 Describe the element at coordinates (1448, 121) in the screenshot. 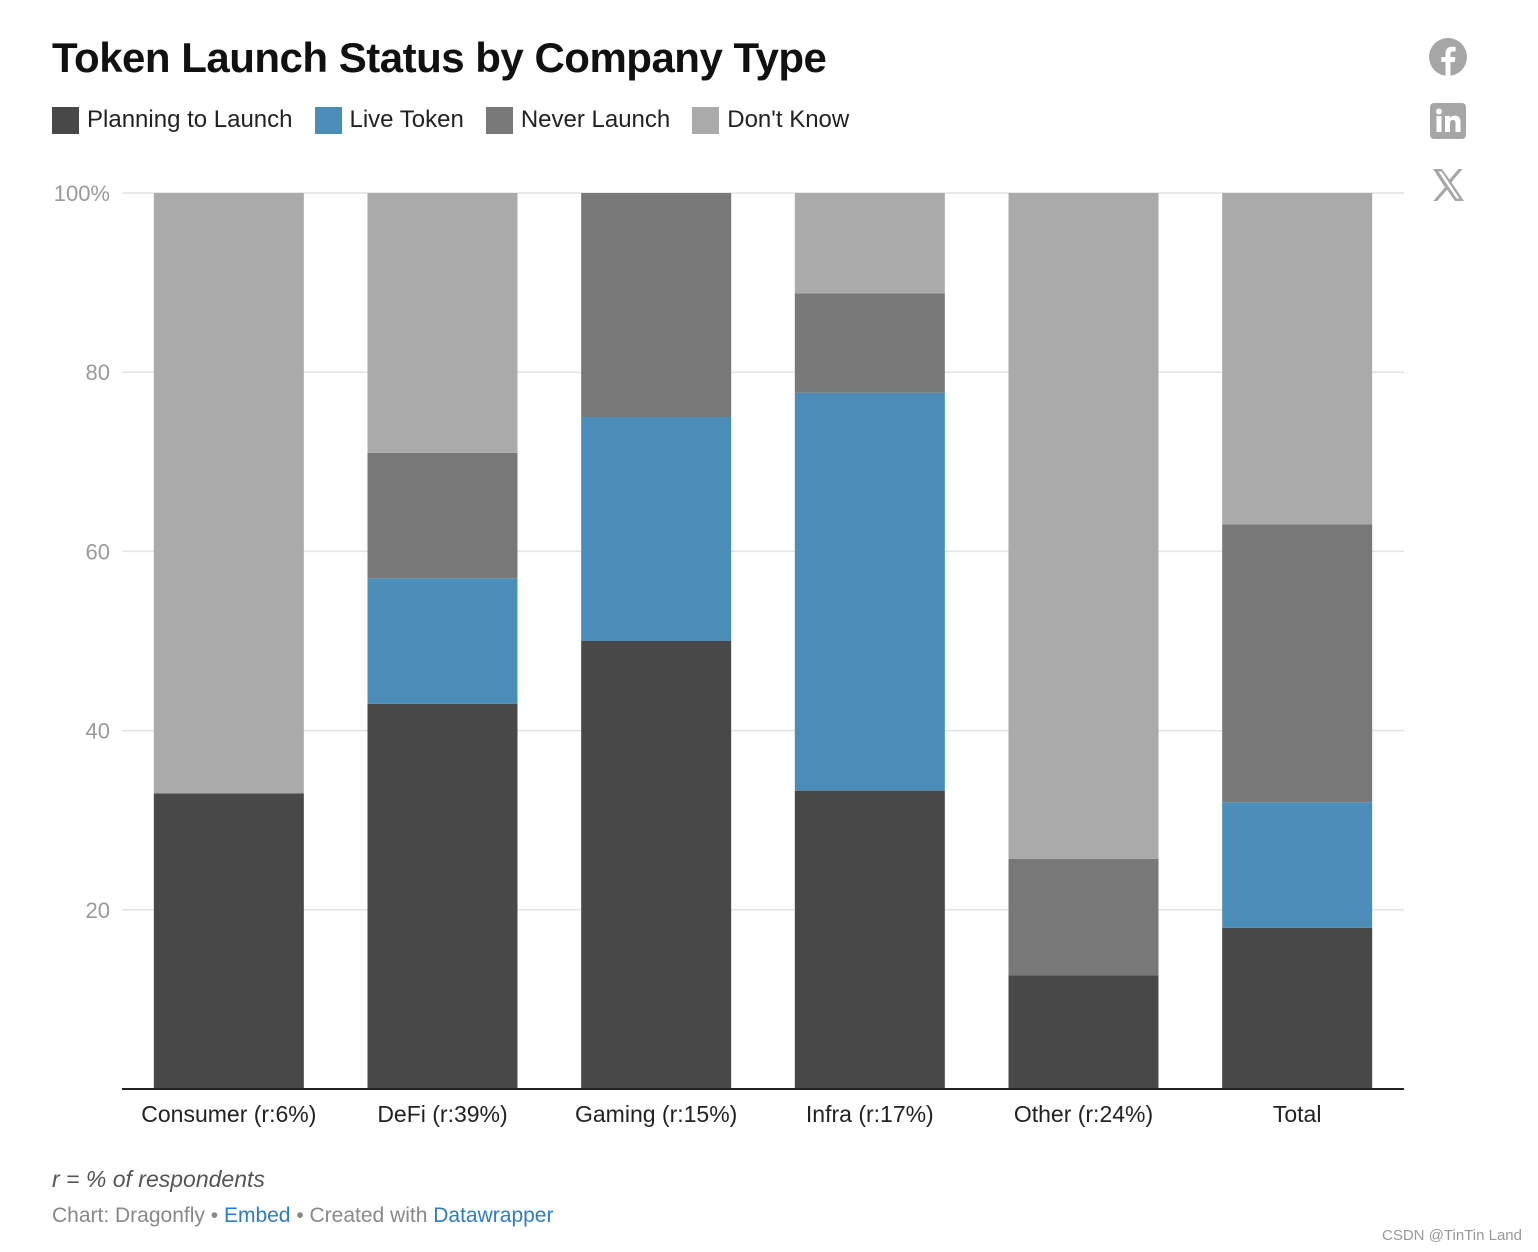

I see `linkedin-icon` at that location.